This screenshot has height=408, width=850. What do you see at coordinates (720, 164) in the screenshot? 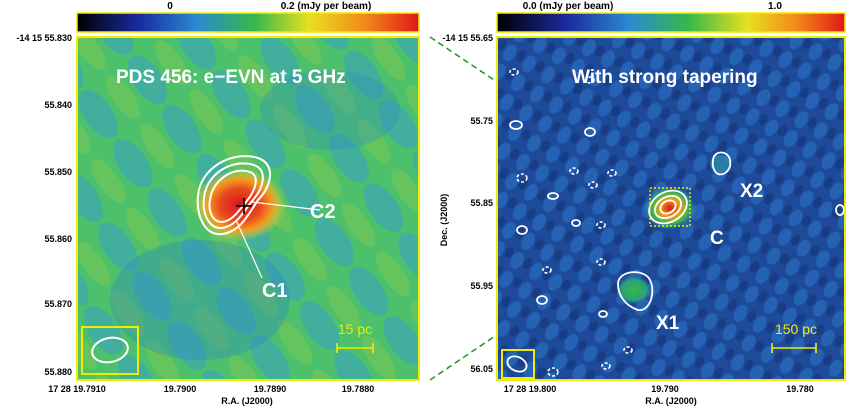
I see `source-x2-emission` at bounding box center [720, 164].